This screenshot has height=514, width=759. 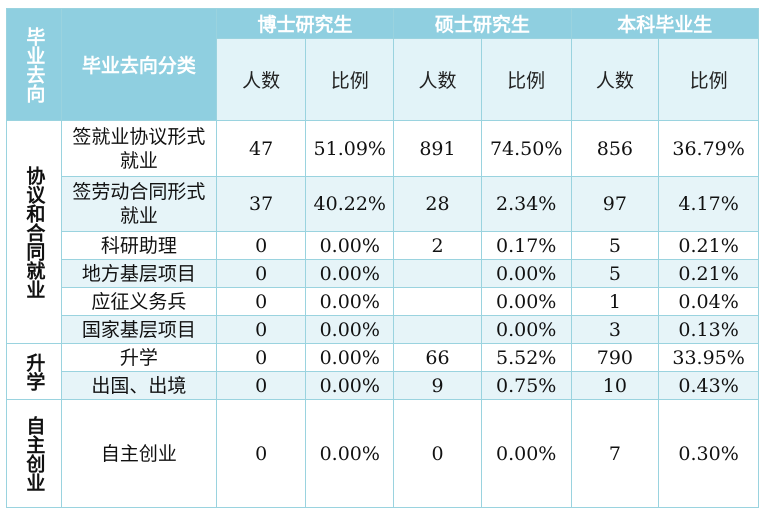 I want to click on group-header-bachelor: 本科毕业生, so click(x=664, y=23).